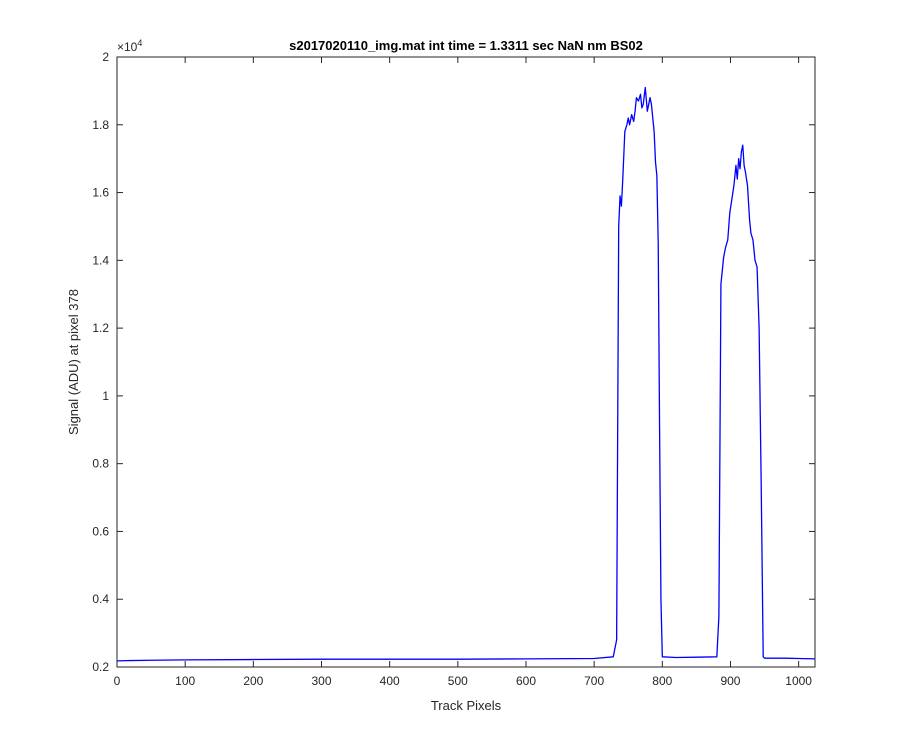 Image resolution: width=900 pixels, height=750 pixels. Describe the element at coordinates (105, 396) in the screenshot. I see `y-tick-label: 1` at that location.